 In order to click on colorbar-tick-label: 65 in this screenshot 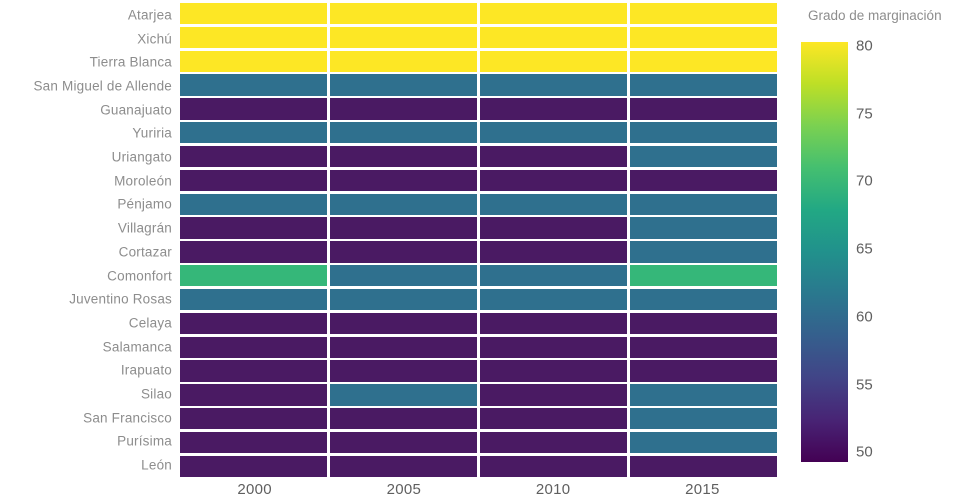, I will do `click(864, 249)`.